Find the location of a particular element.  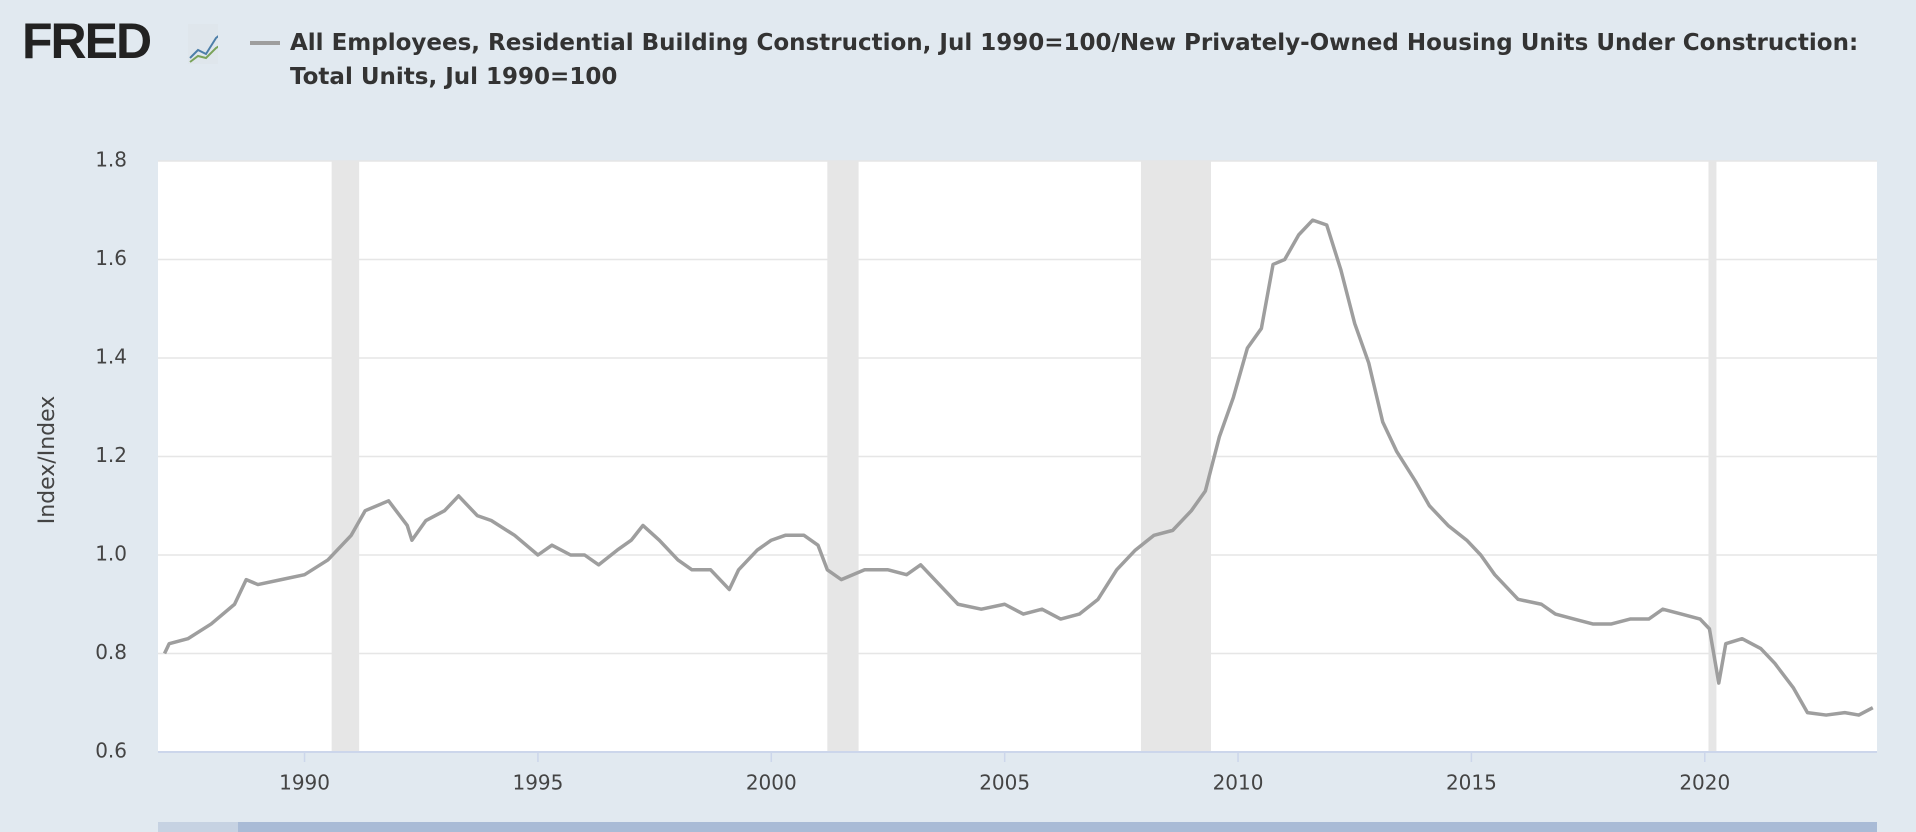

y-tick-label: 0.8 is located at coordinates (111, 652).